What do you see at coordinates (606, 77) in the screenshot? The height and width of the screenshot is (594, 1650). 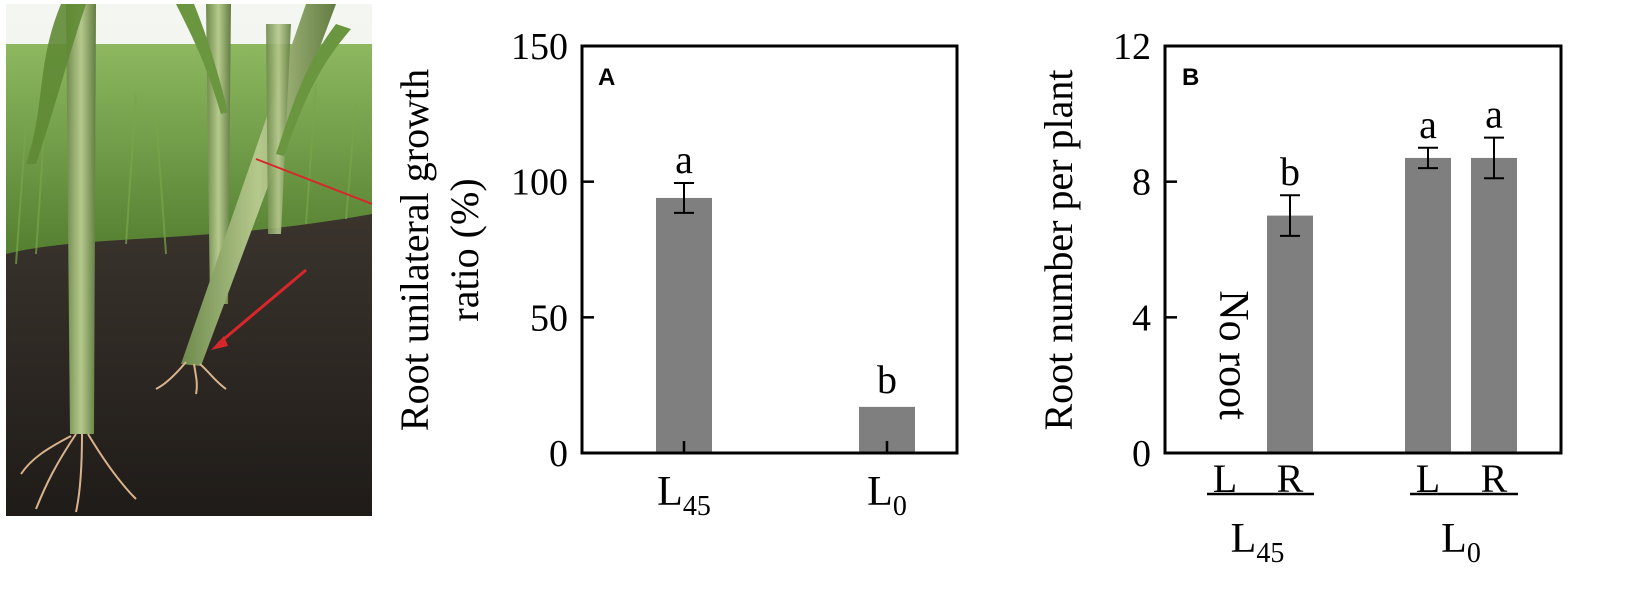 I see `panel-a-label: A` at bounding box center [606, 77].